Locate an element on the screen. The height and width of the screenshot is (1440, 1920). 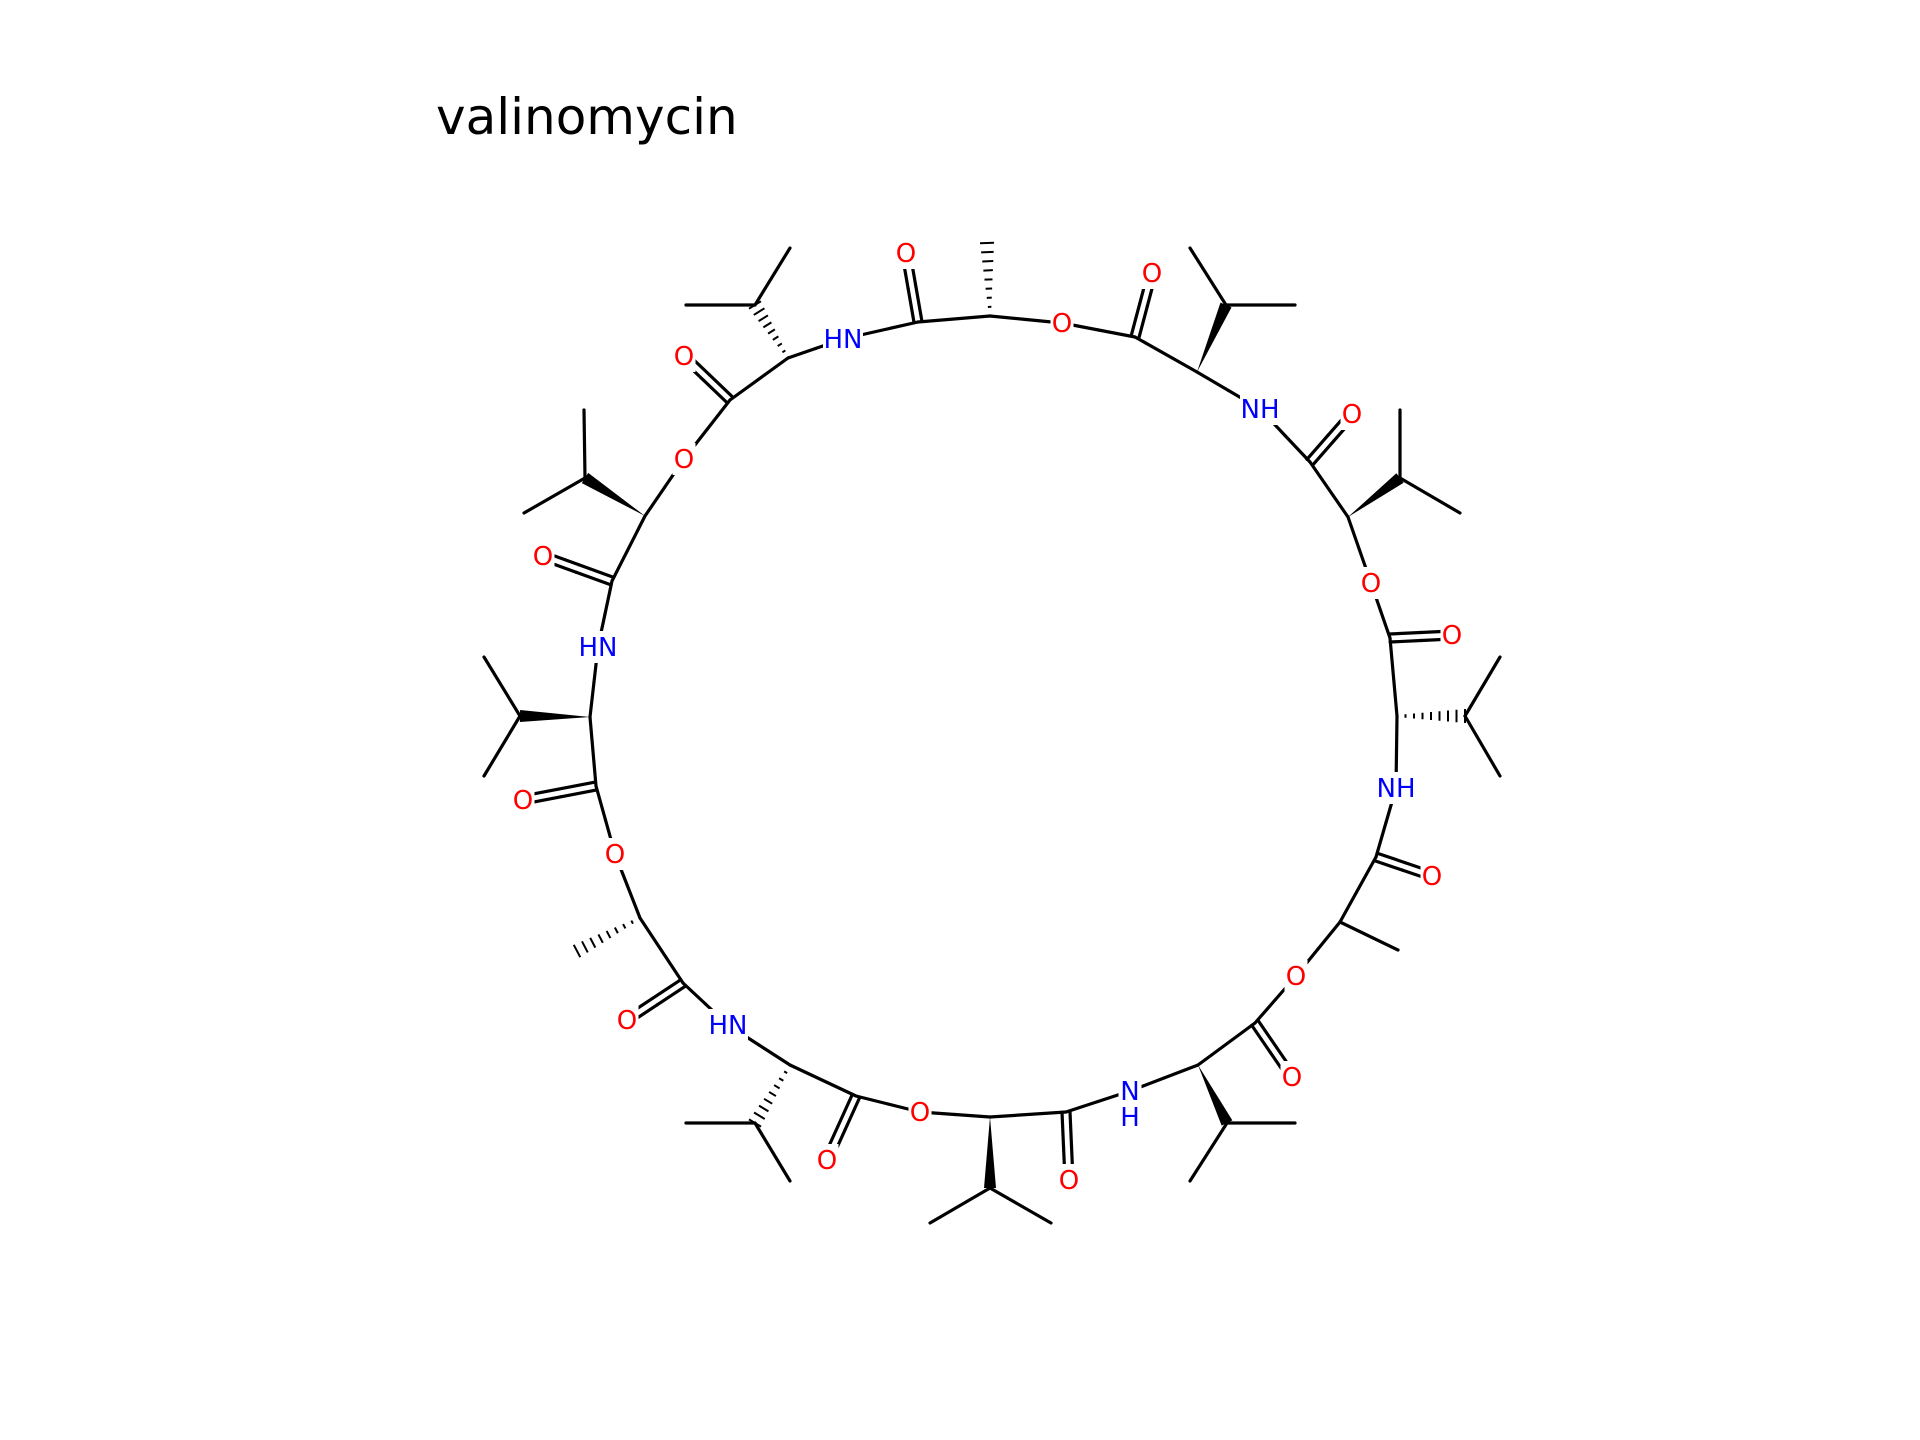
ring-bond-o4a is located at coordinates (972, 1115).